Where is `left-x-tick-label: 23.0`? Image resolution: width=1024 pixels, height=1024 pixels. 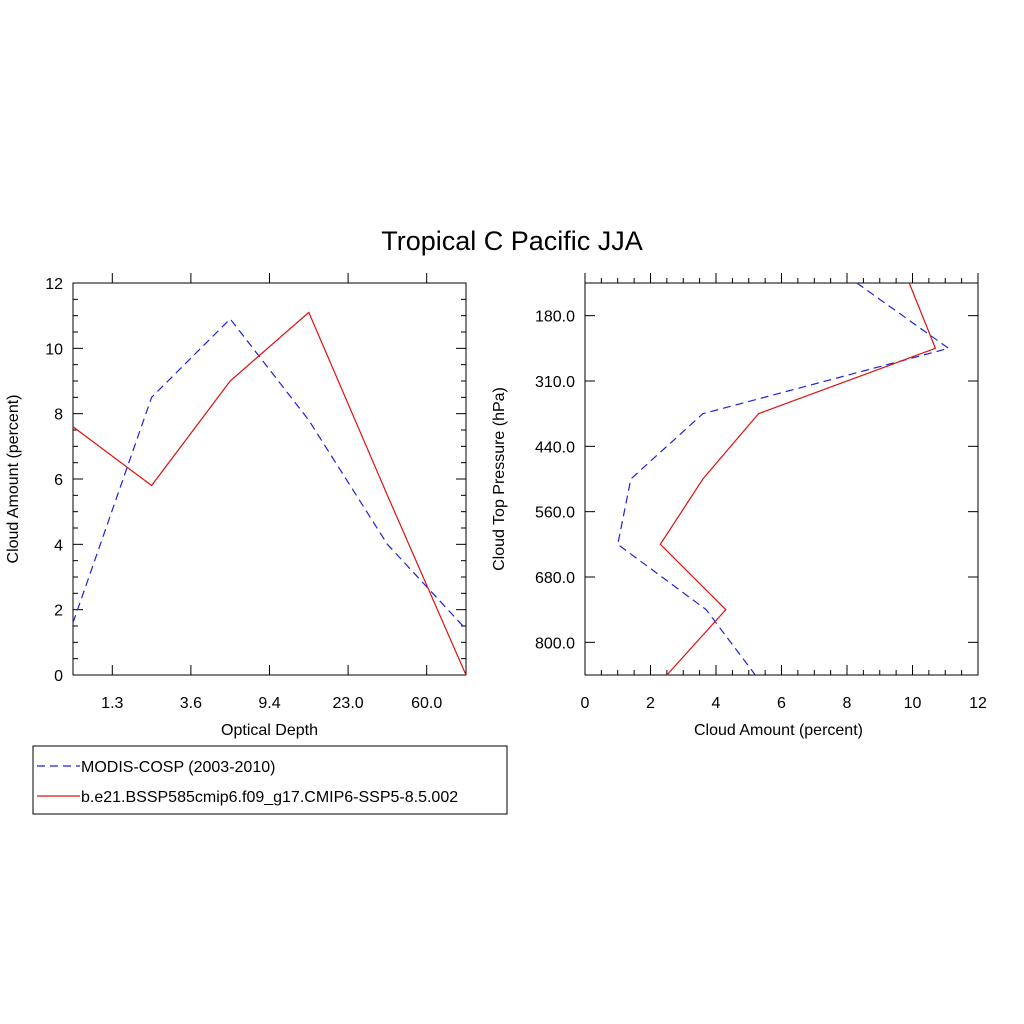
left-x-tick-label: 23.0 is located at coordinates (348, 703).